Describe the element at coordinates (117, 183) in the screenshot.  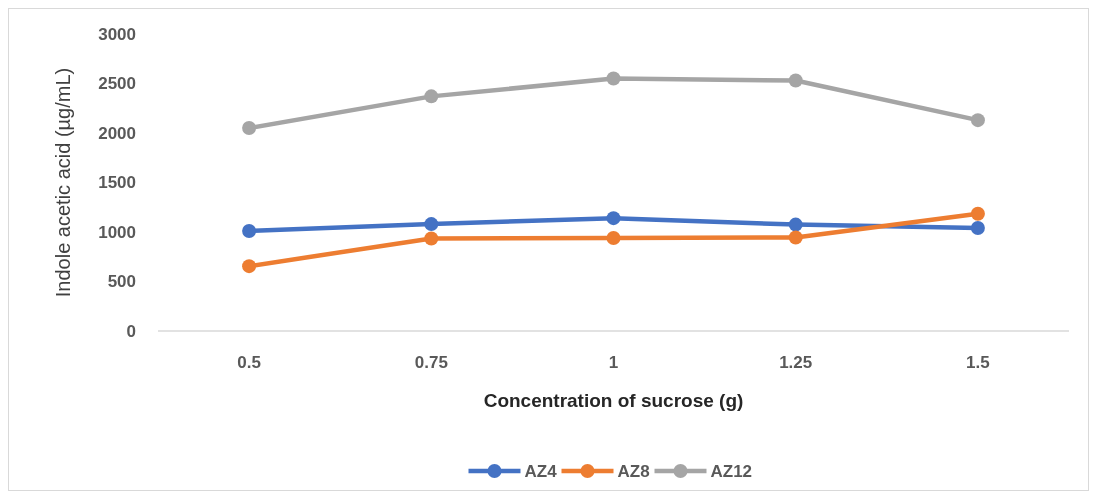
I see `y-tick-label: 1500` at that location.